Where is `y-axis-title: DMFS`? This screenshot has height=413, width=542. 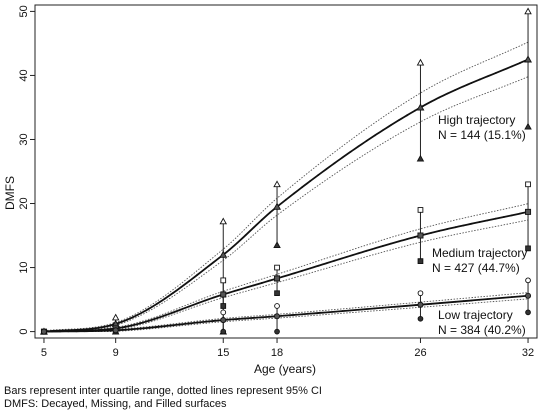 y-axis-title: DMFS is located at coordinates (10, 193).